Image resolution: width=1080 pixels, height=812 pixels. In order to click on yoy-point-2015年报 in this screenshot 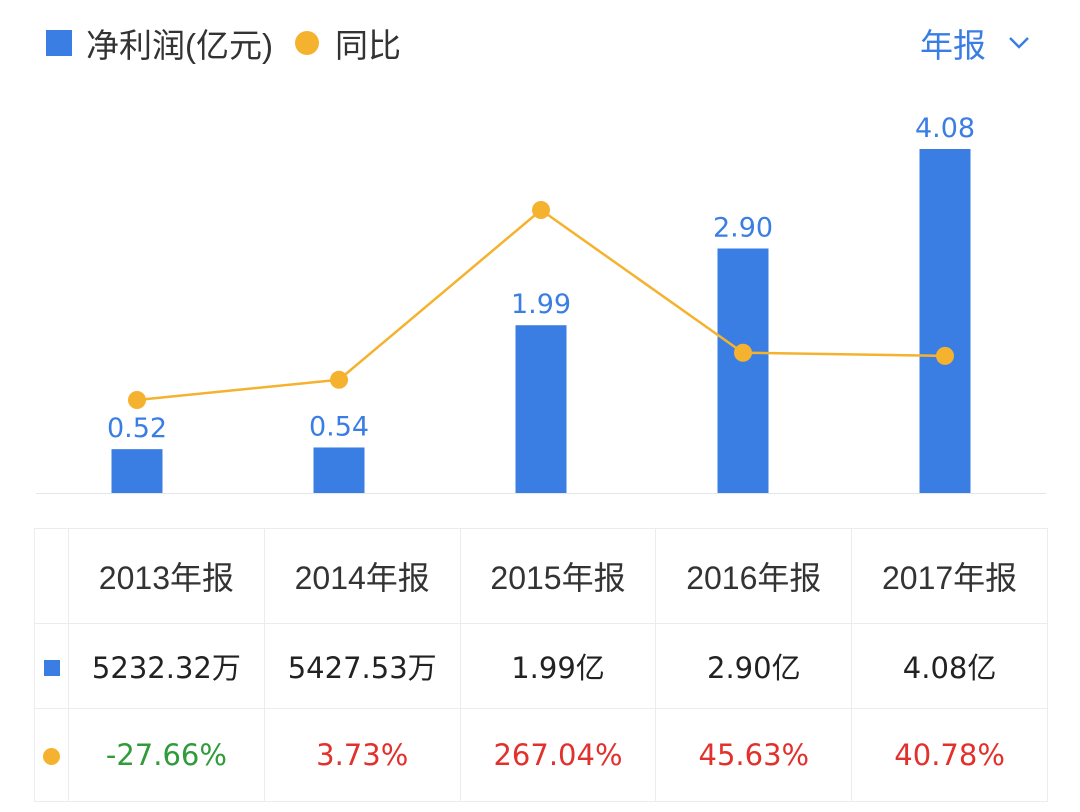, I will do `click(541, 210)`.